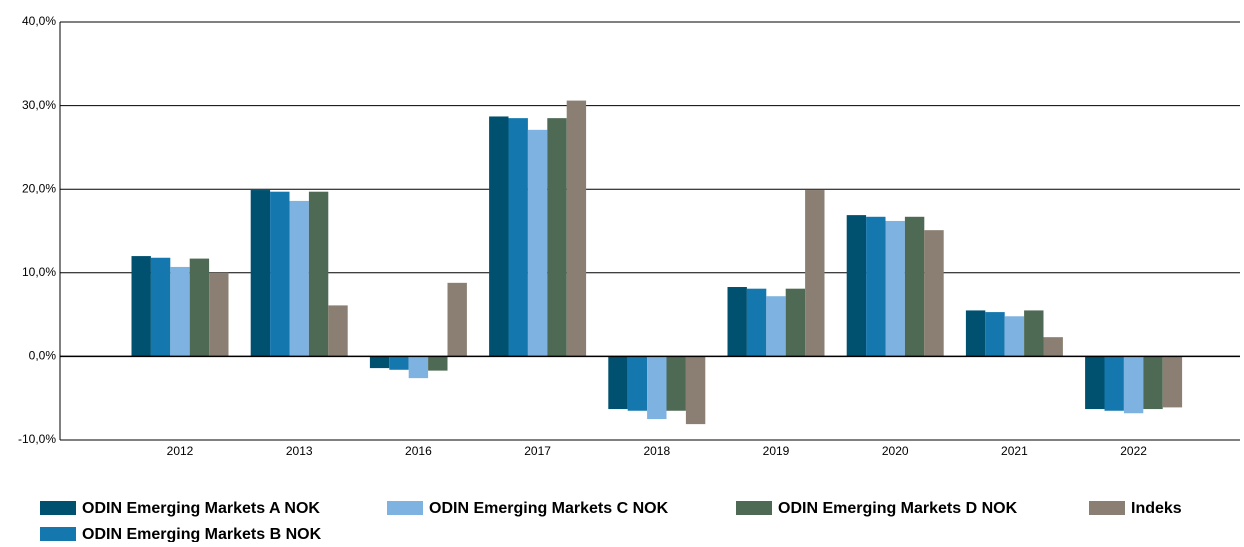 Image resolution: width=1244 pixels, height=547 pixels. Describe the element at coordinates (39, 21) in the screenshot. I see `y-tick-label: 40,0%` at that location.